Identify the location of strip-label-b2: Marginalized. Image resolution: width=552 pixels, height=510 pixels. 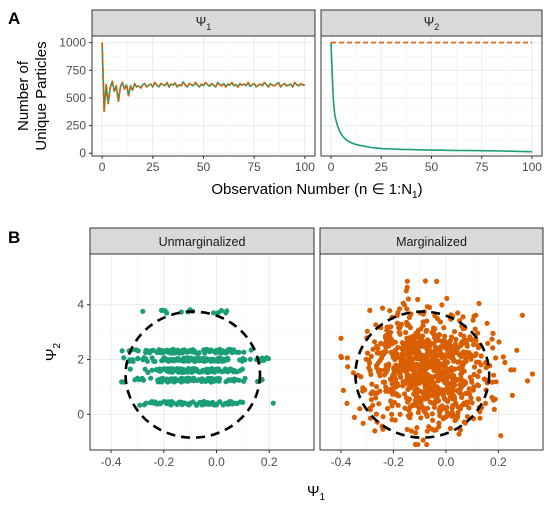
(431, 242).